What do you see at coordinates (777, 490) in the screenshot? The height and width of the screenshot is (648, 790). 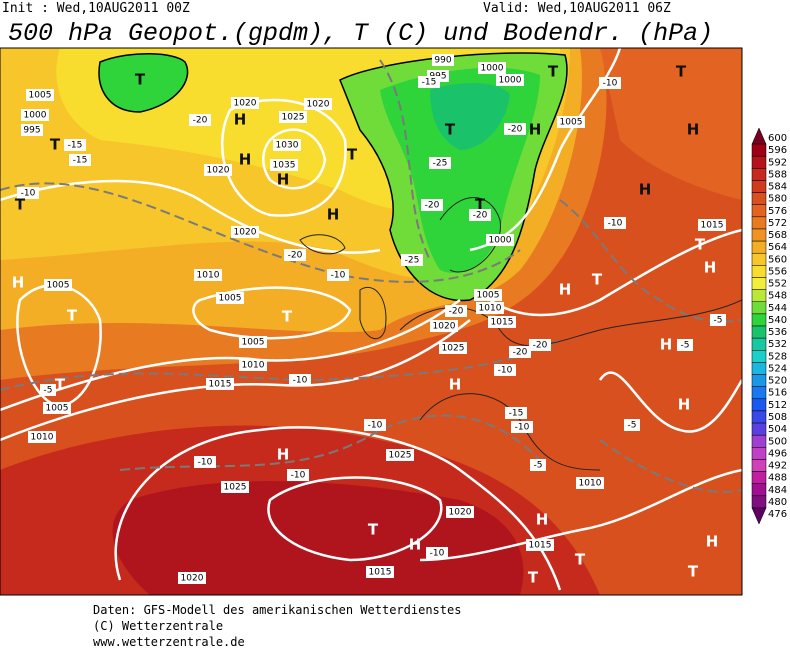 I see `colorbar-label: 484` at bounding box center [777, 490].